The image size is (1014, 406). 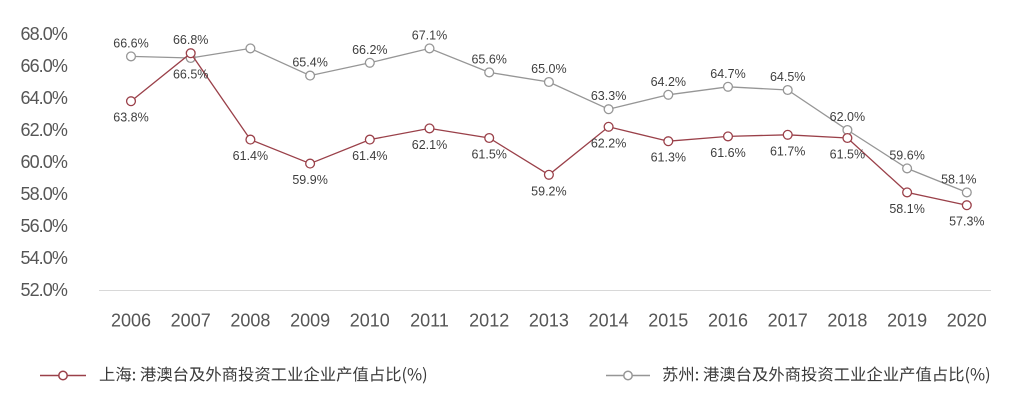 I want to click on svg-text: 62.1%, so click(x=429, y=145).